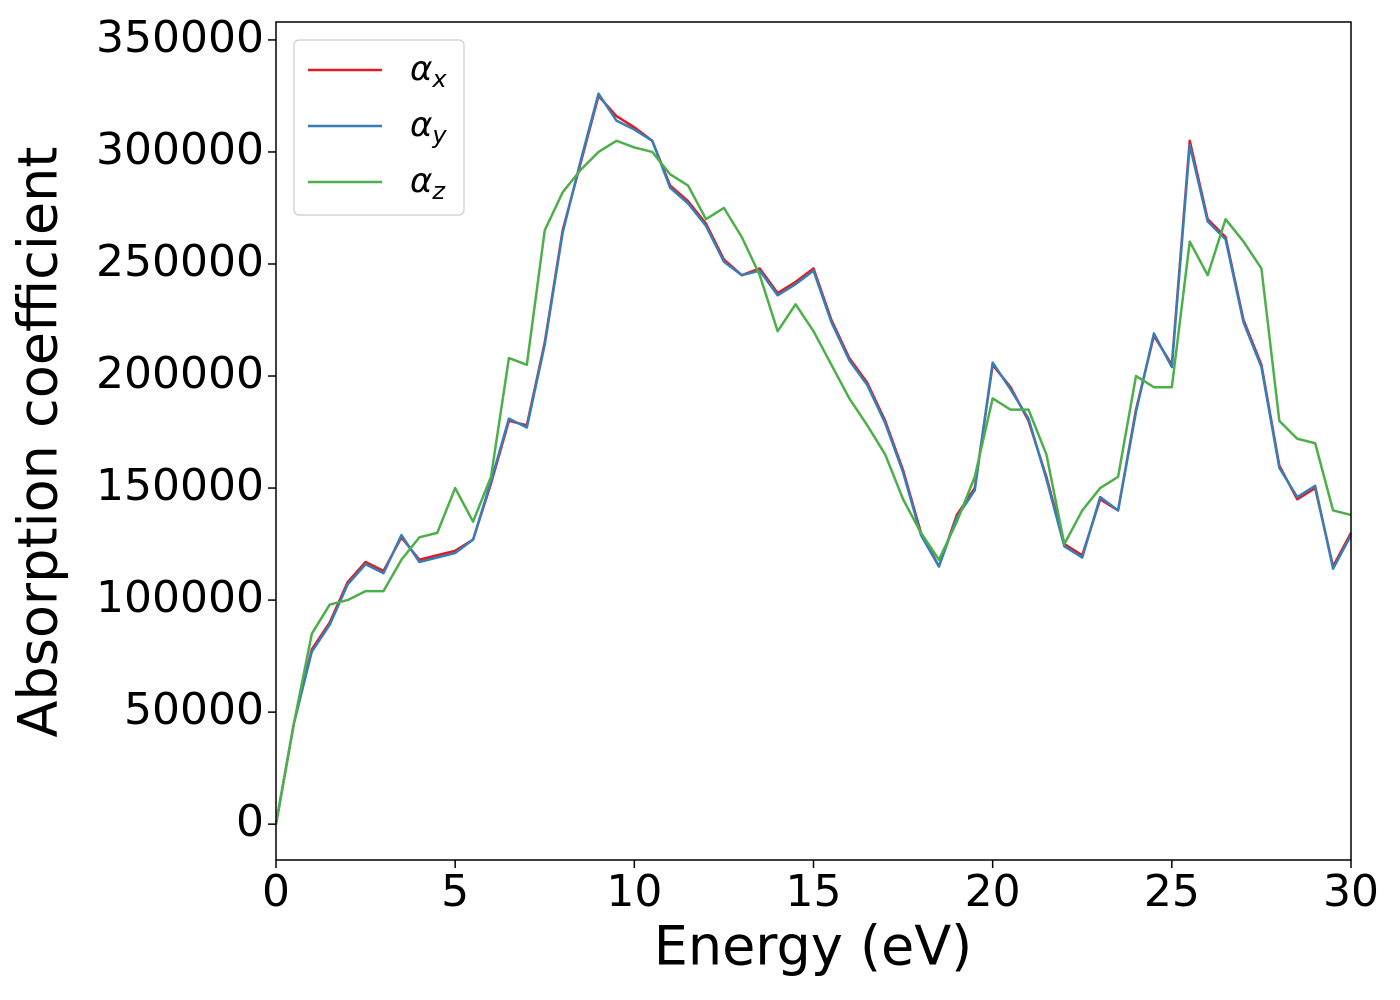 This screenshot has width=1400, height=1000. Describe the element at coordinates (180, 149) in the screenshot. I see `y-tick-label: 300000` at that location.